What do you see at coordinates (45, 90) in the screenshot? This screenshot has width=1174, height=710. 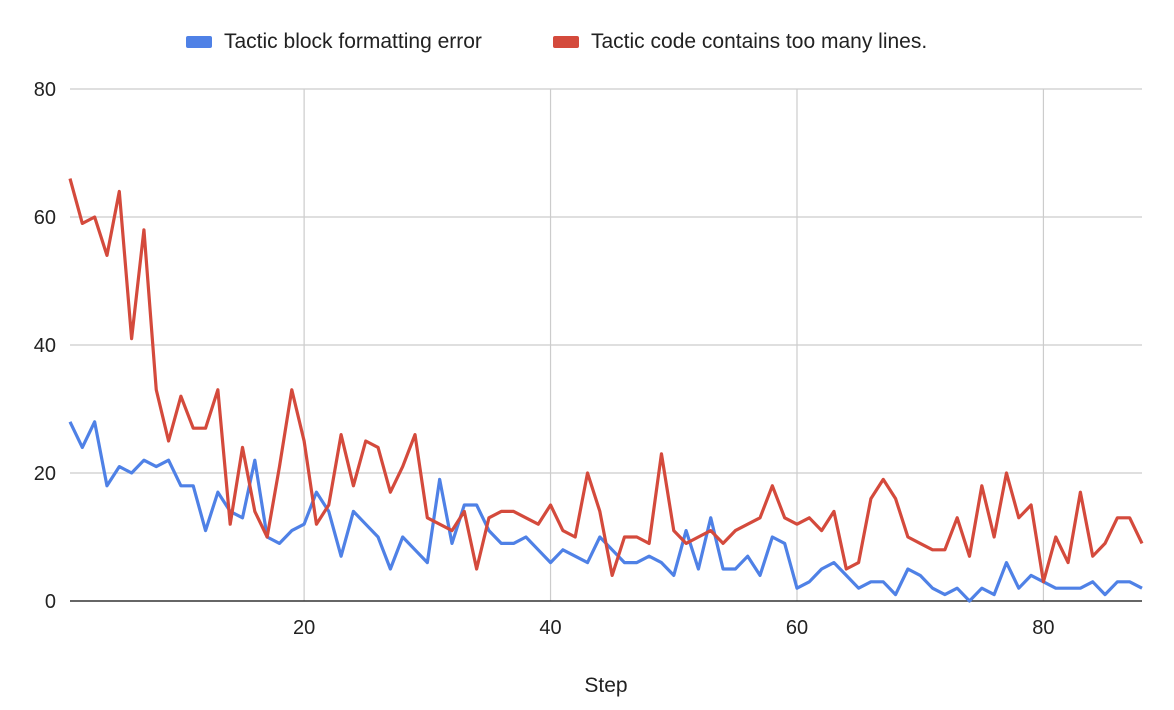 I see `y-tick-label: 80` at bounding box center [45, 90].